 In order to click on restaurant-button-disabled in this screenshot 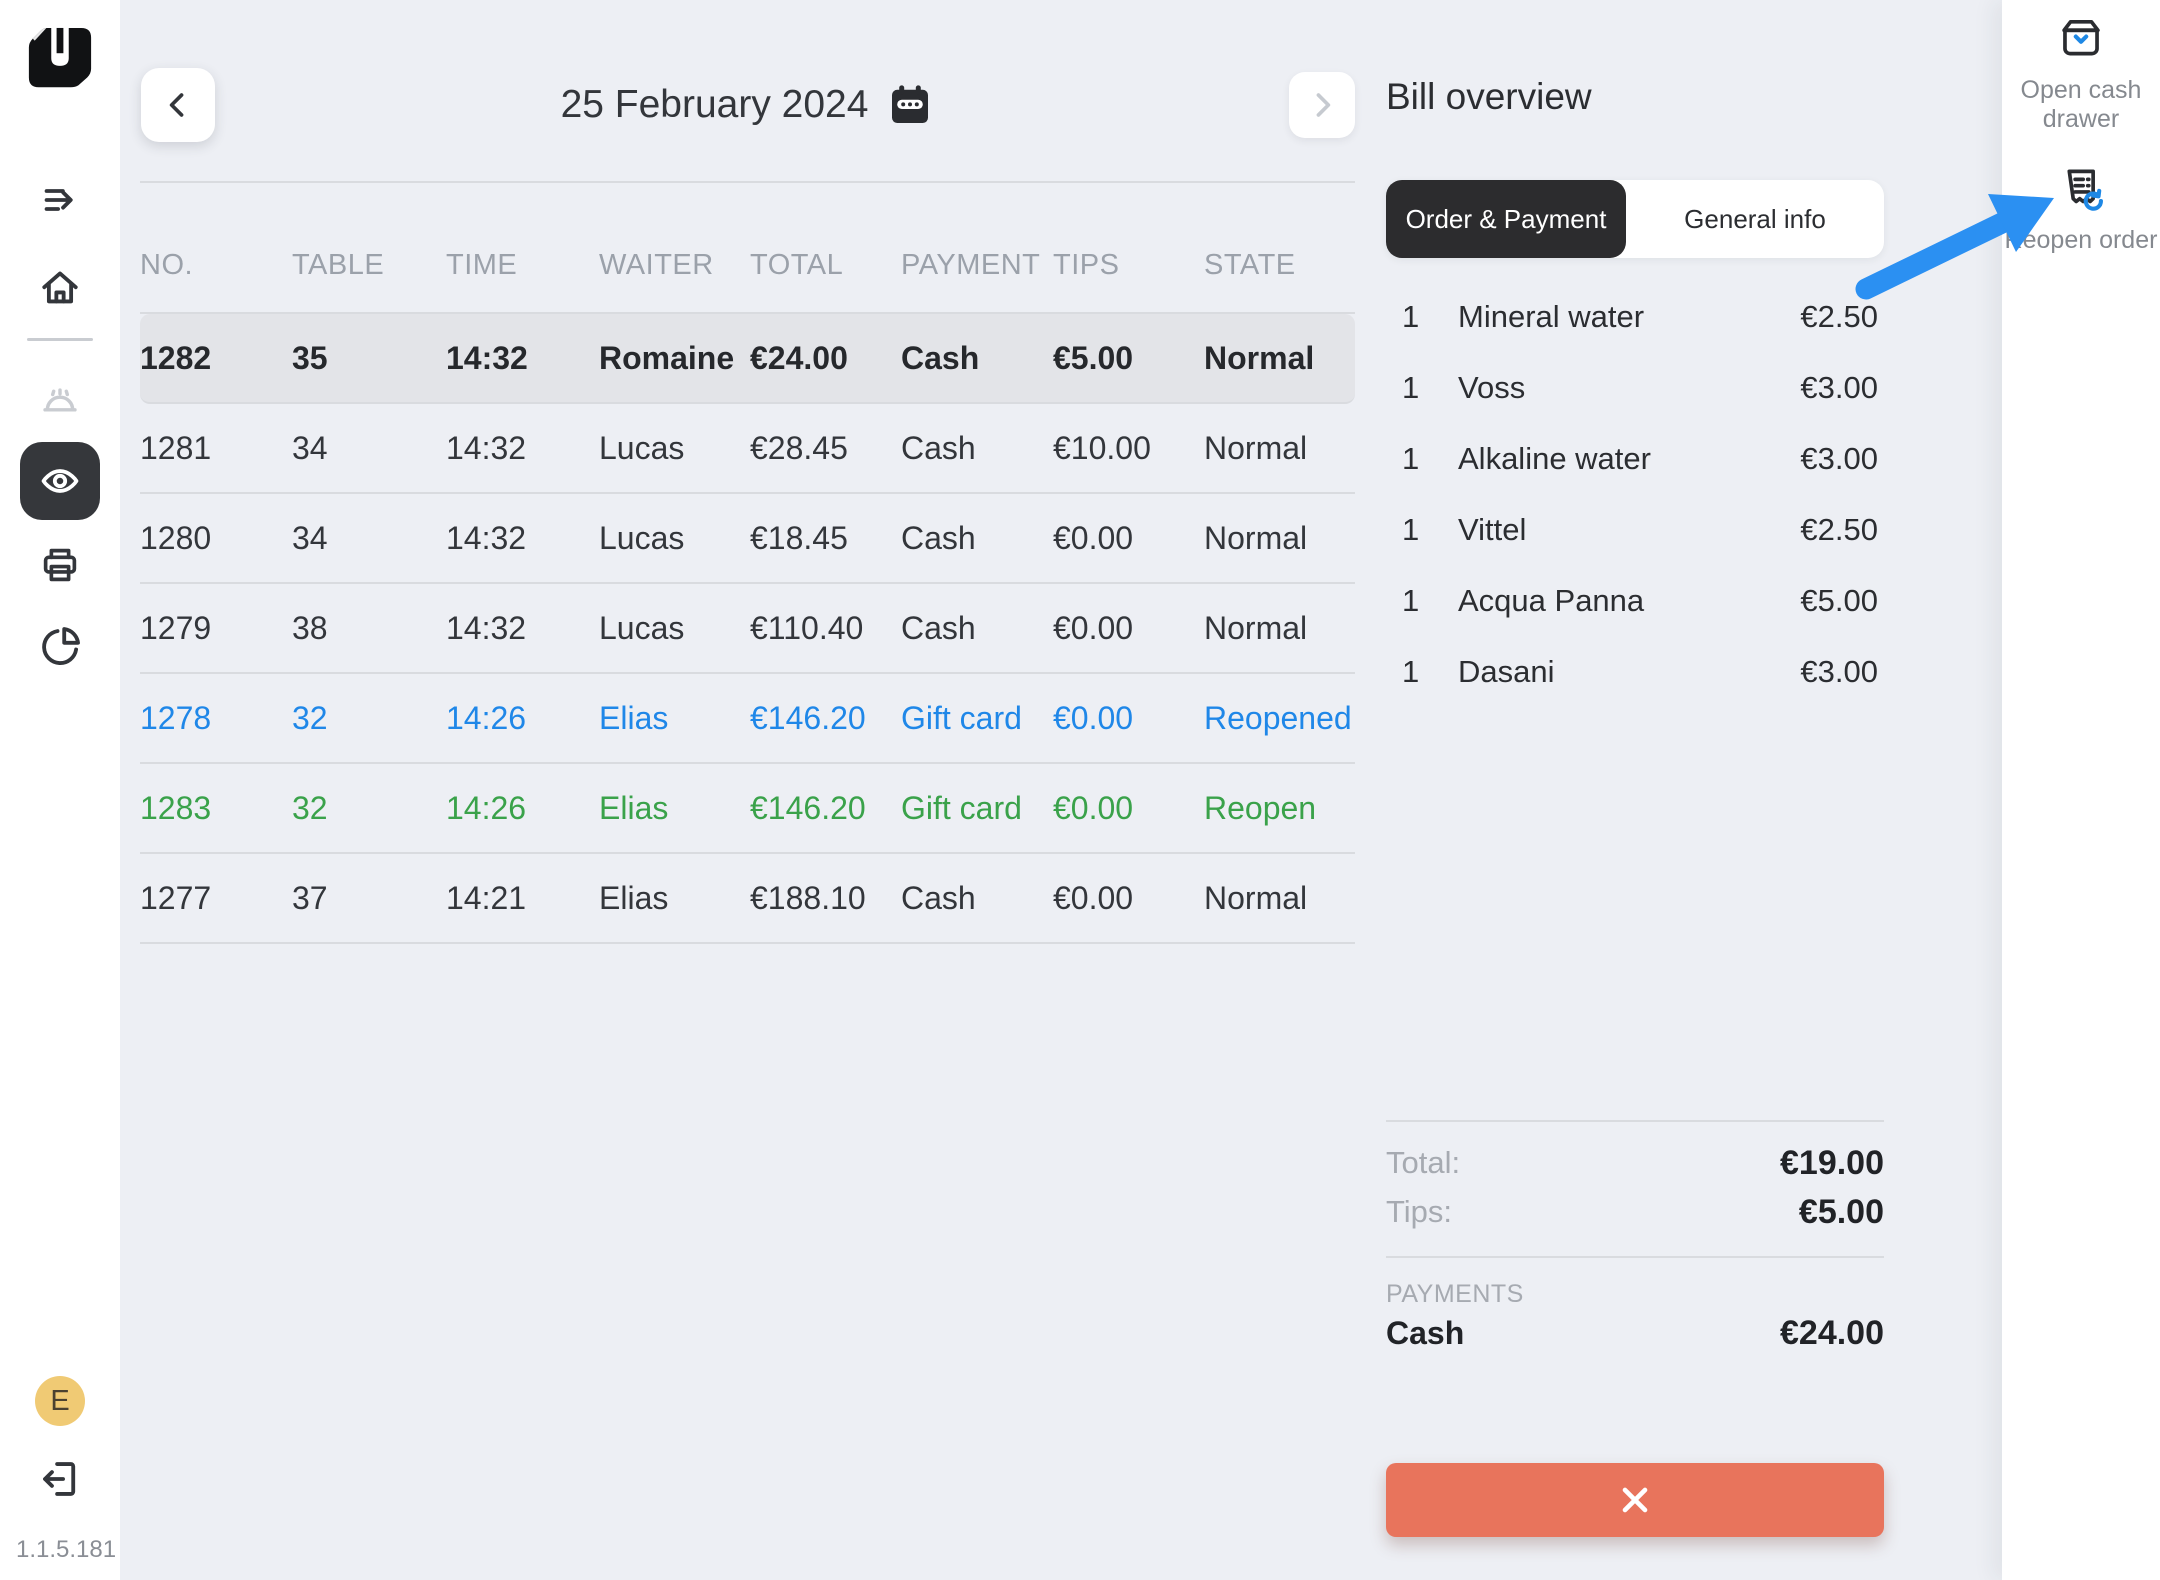, I will do `click(60, 401)`.